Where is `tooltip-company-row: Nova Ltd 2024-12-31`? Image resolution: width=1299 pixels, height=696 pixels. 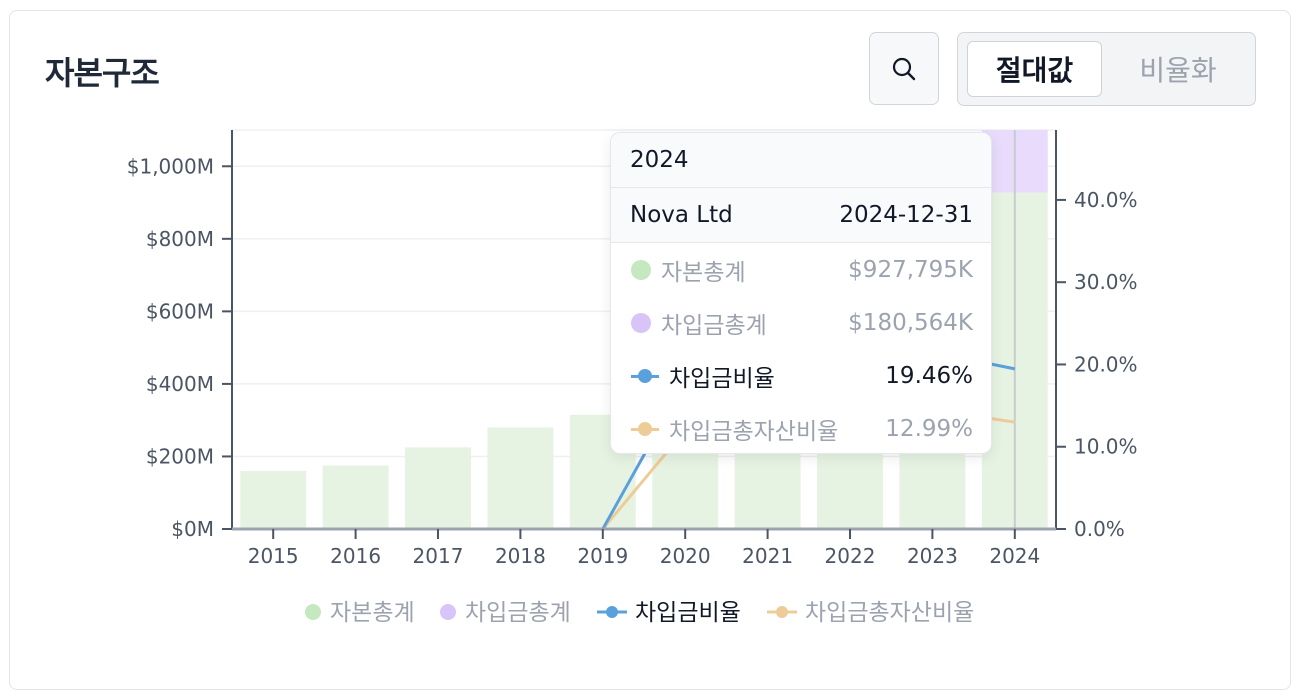 tooltip-company-row: Nova Ltd 2024-12-31 is located at coordinates (801, 215).